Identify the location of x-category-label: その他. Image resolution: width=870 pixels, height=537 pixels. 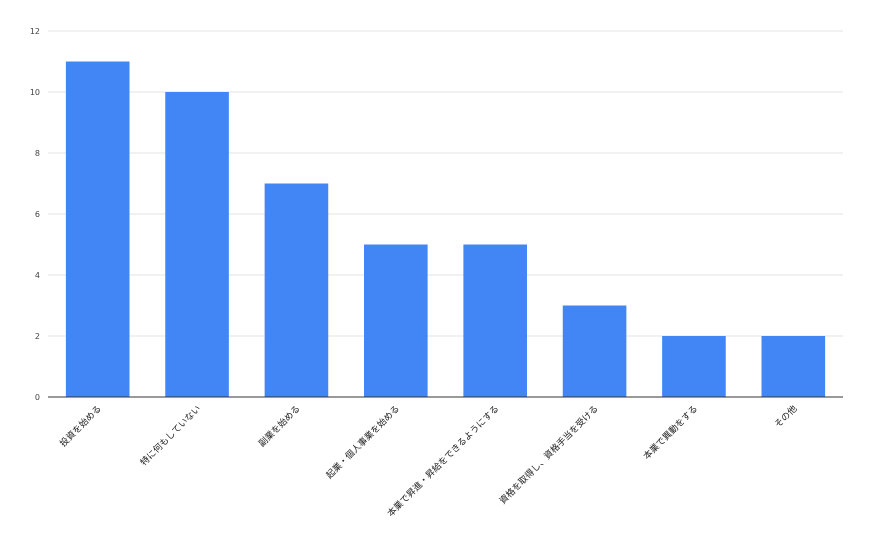
(786, 417).